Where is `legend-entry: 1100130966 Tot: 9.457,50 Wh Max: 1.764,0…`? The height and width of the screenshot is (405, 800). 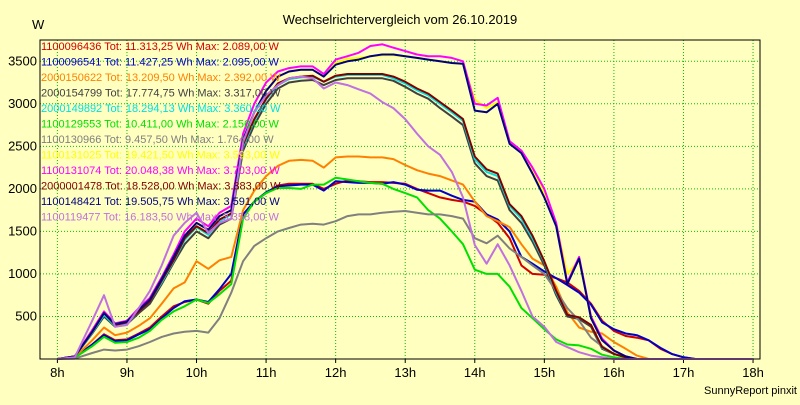 legend-entry: 1100130966 Tot: 9.457,50 Wh Max: 1.764,0… is located at coordinates (157, 140).